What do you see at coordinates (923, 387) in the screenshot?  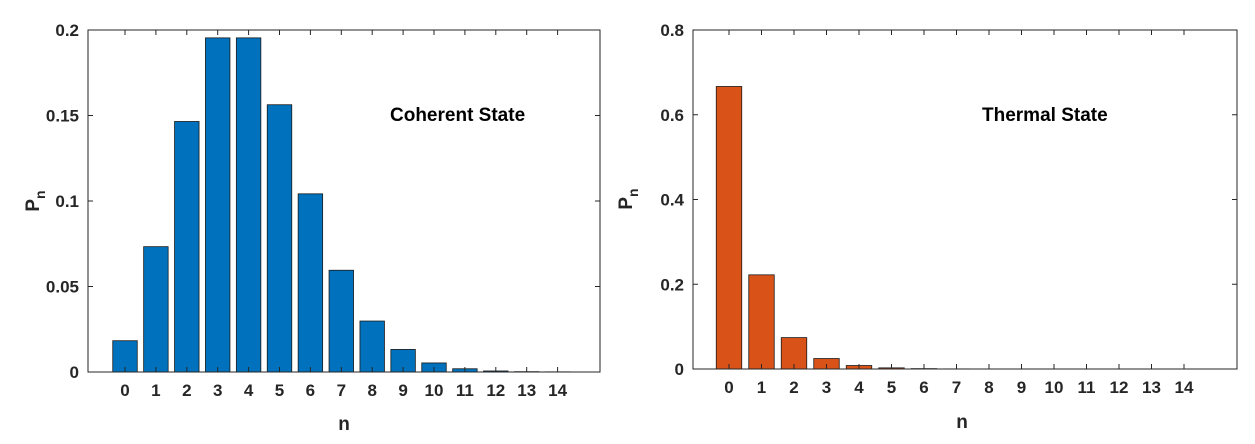 I see `x-tick-label-thermal: 6` at bounding box center [923, 387].